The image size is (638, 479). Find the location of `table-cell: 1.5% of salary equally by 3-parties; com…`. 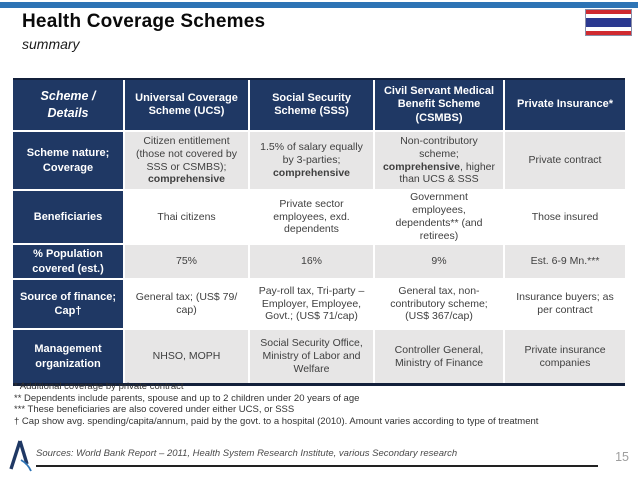

table-cell: 1.5% of salary equally by 3-parties; com… is located at coordinates (311, 160).